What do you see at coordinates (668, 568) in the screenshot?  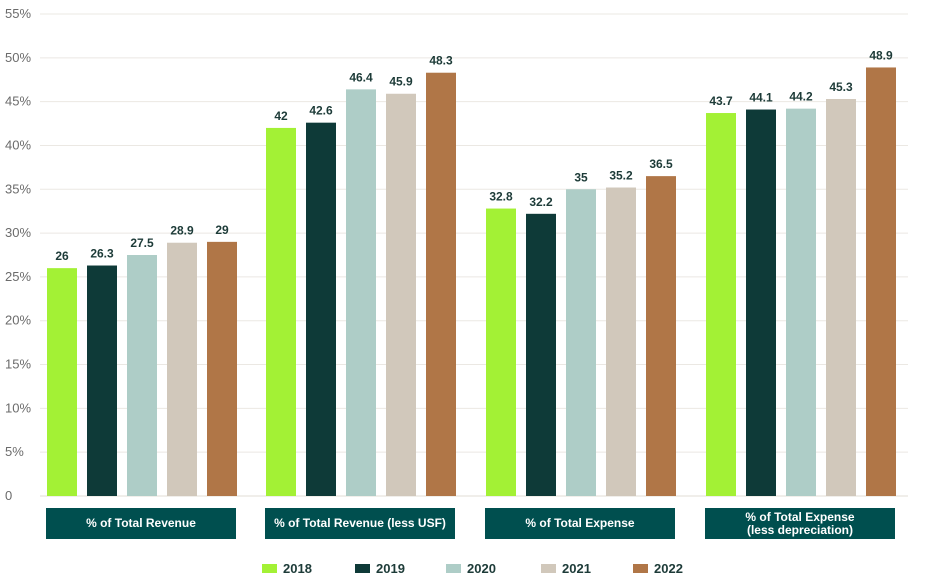 I see `legend-label: 2022` at bounding box center [668, 568].